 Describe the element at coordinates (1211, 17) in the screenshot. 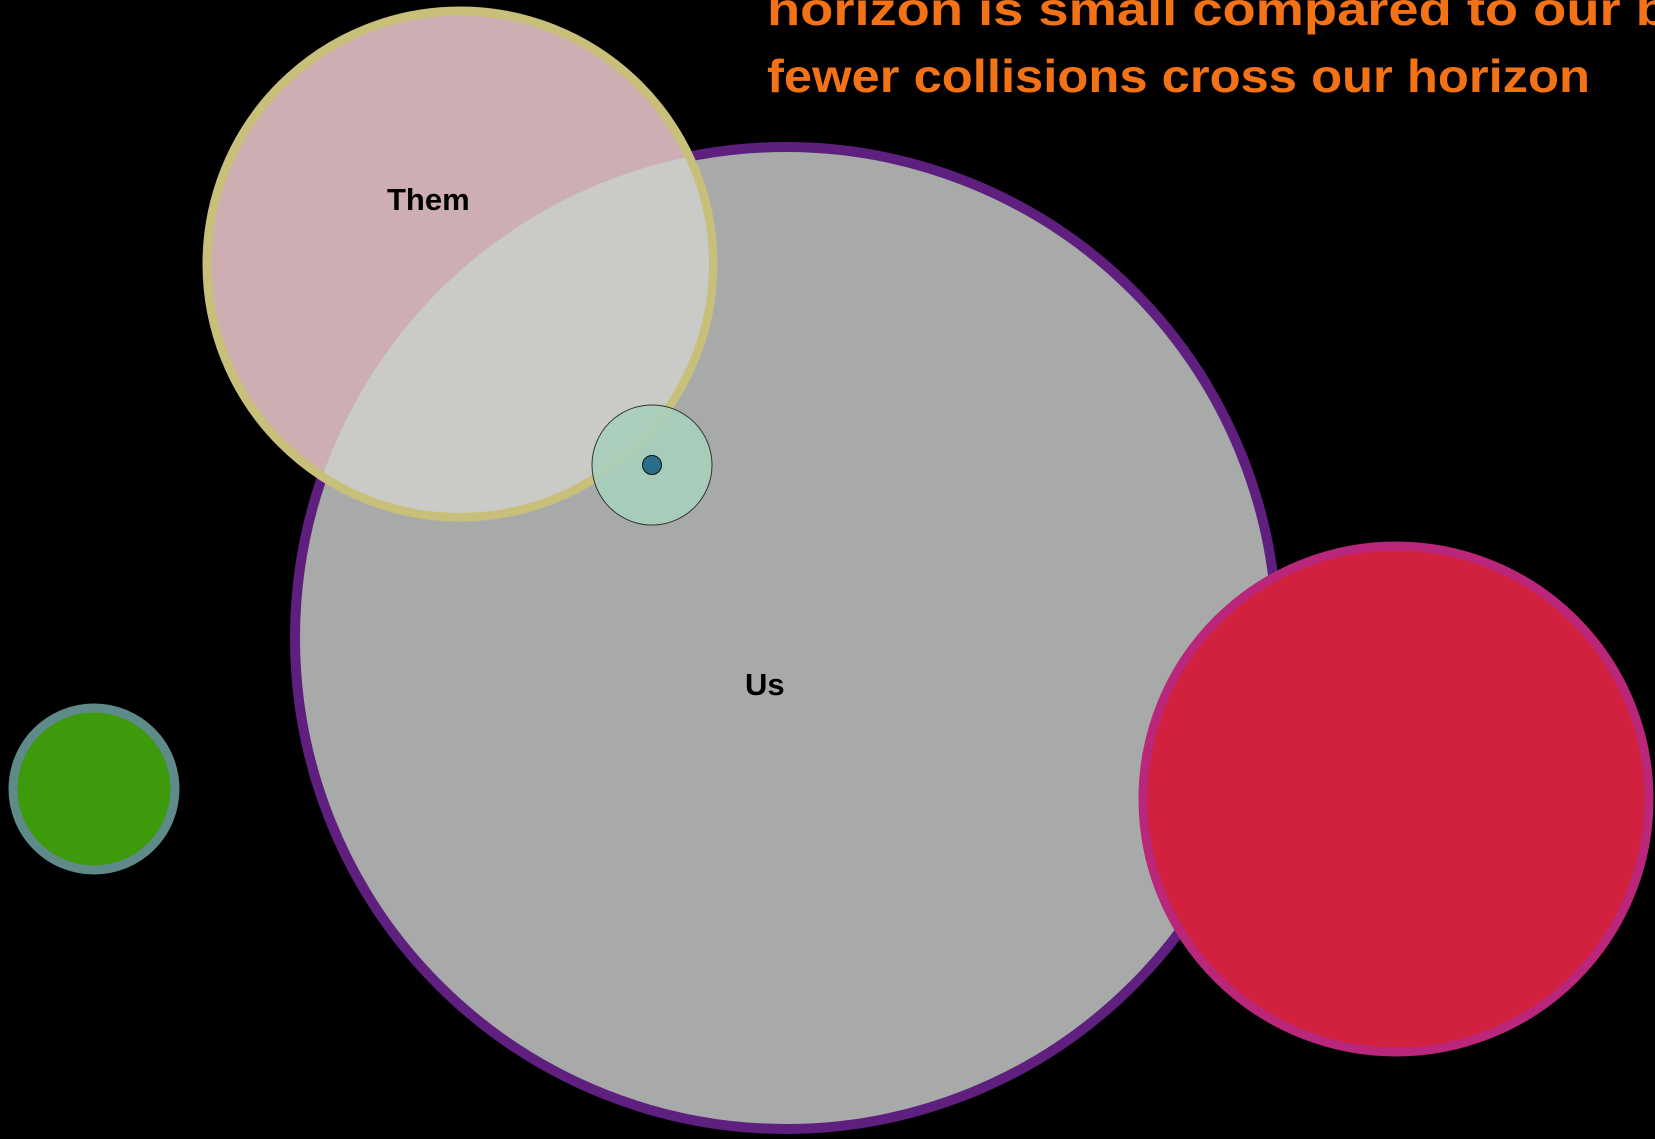

I see `heading-line: horizon is small compared to our bu` at that location.